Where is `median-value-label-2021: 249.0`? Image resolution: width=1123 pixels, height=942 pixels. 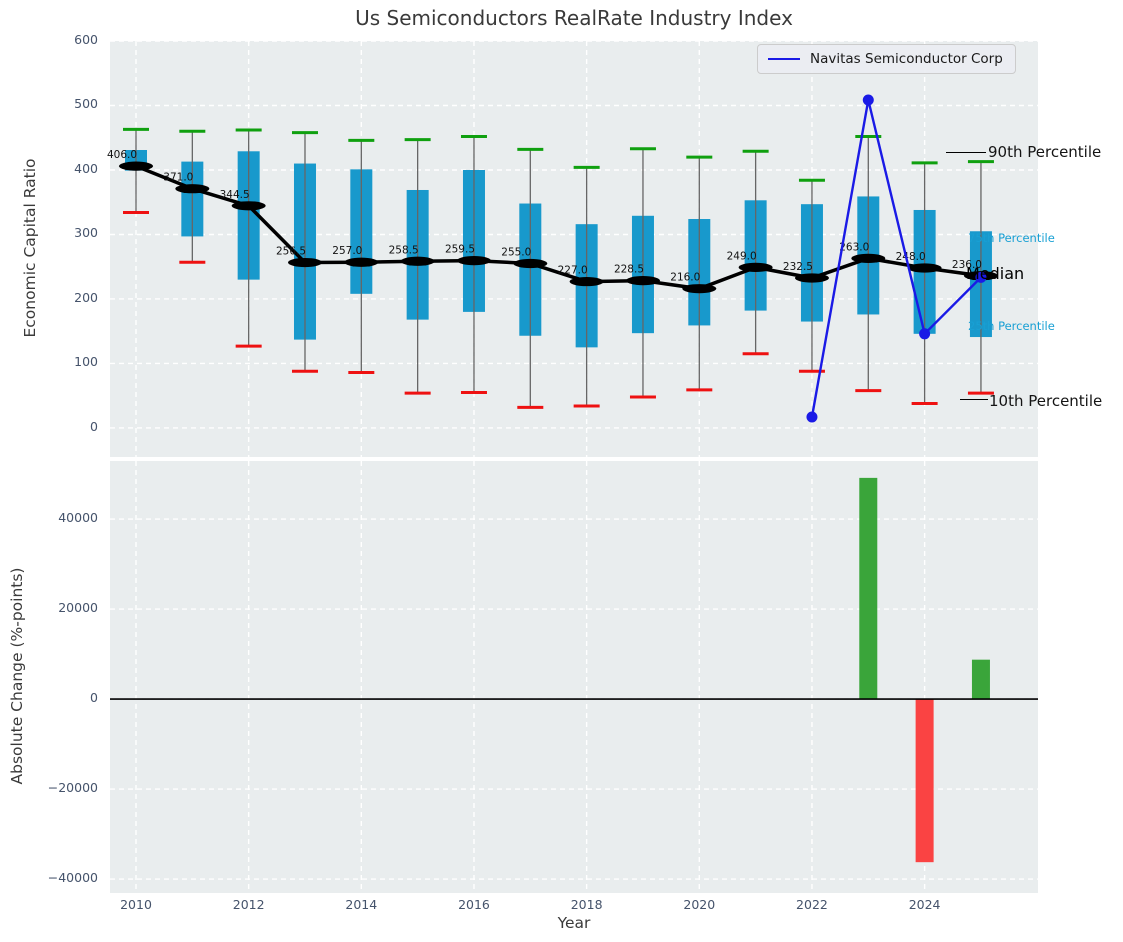
median-value-label-2021: 249.0 is located at coordinates (742, 256).